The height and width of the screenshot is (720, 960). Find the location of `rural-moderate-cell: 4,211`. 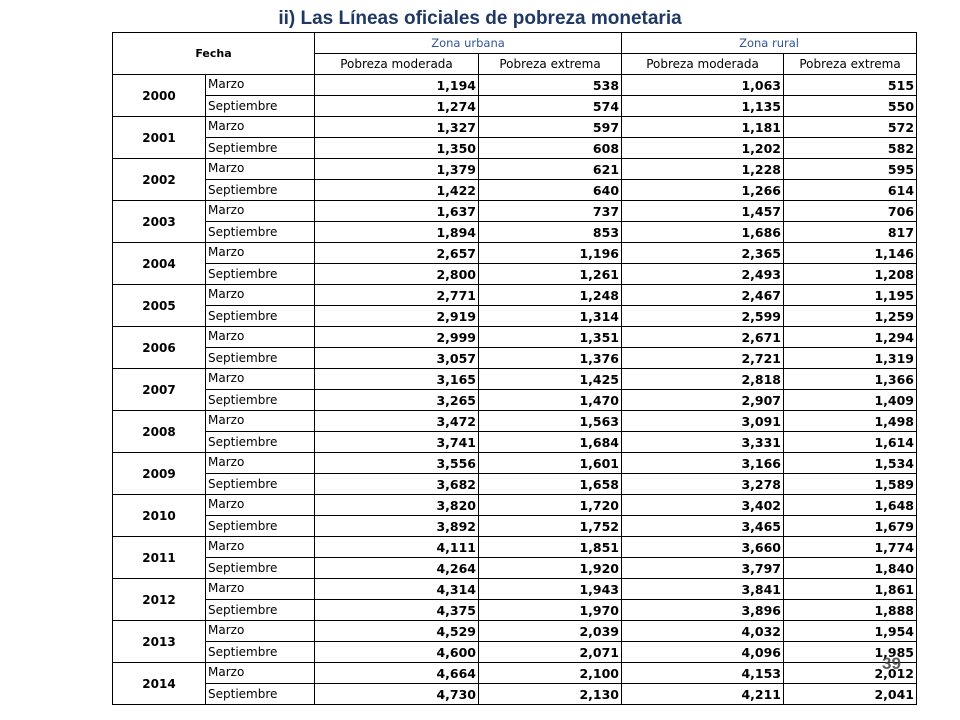

rural-moderate-cell: 4,211 is located at coordinates (703, 694).